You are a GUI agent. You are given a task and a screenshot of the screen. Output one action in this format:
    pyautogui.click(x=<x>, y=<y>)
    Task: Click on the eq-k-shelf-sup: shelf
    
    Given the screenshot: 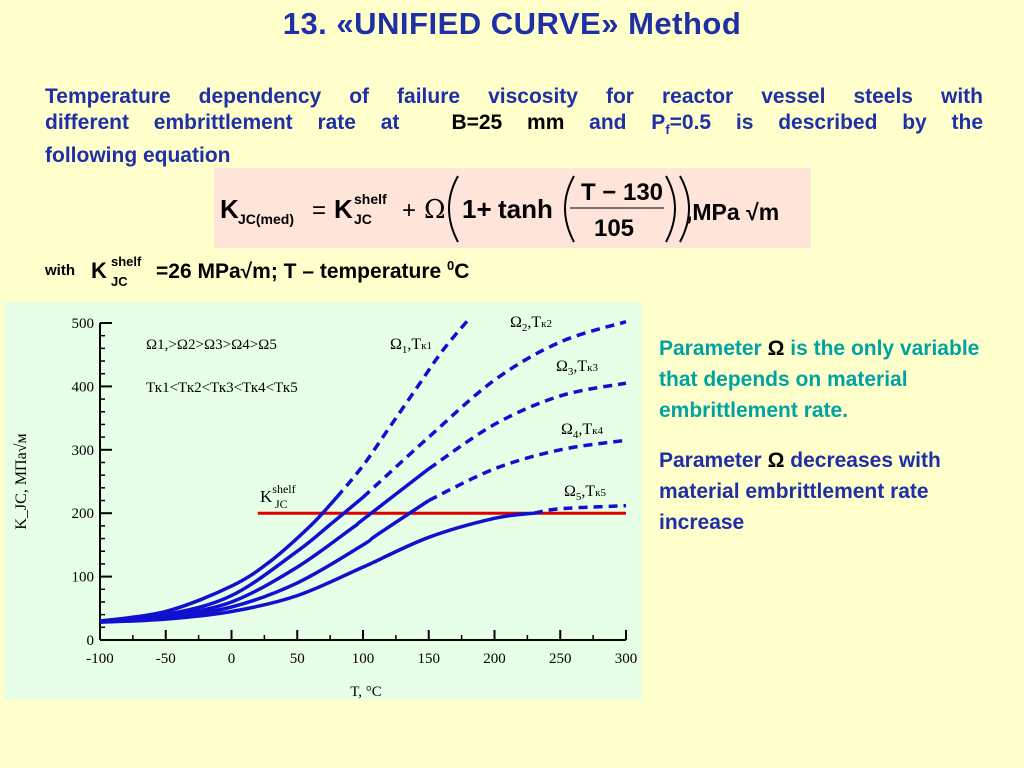 What is the action you would take?
    pyautogui.click(x=370, y=199)
    